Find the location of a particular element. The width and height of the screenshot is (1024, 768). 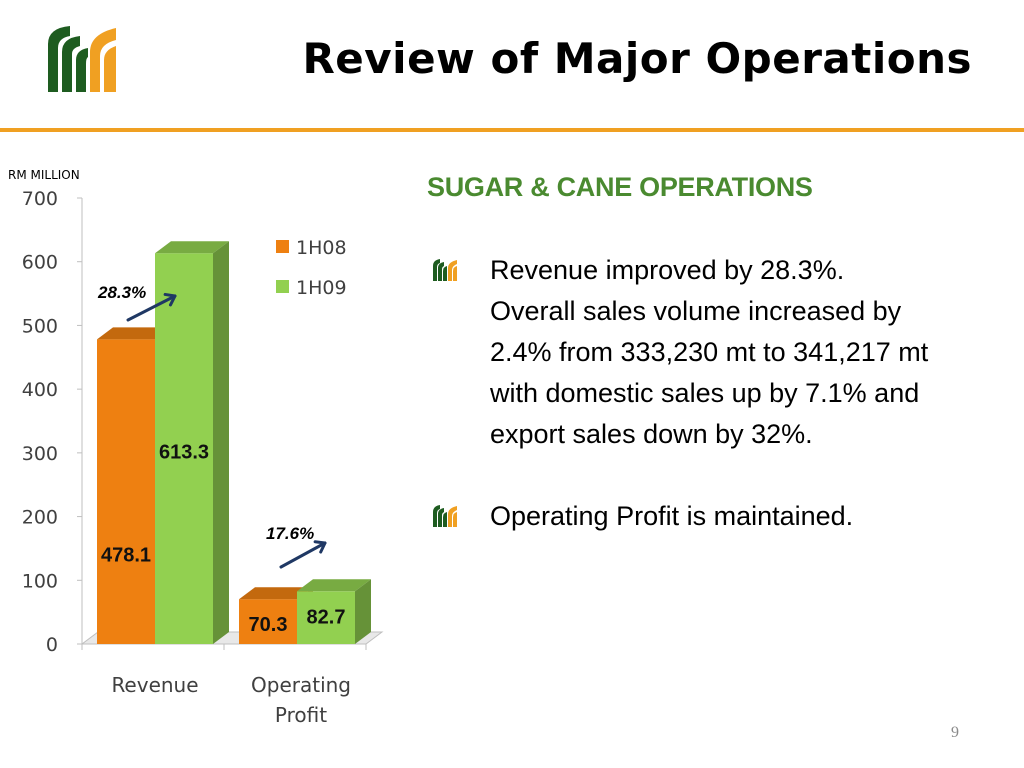

data-label: 82.7 is located at coordinates (326, 617).